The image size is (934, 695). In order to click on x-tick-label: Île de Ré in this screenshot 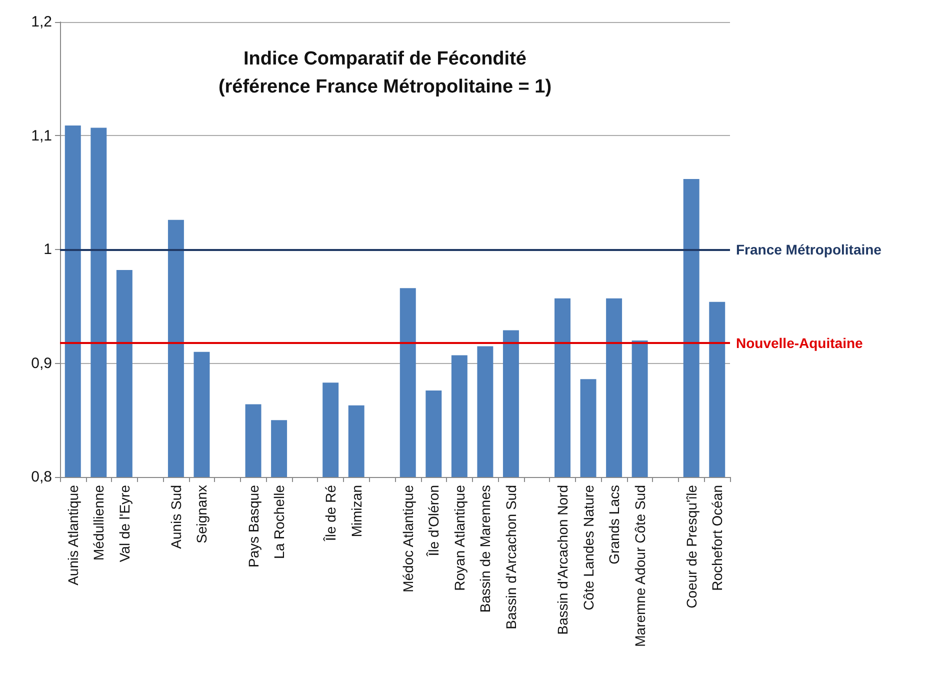, I will do `click(330, 513)`.